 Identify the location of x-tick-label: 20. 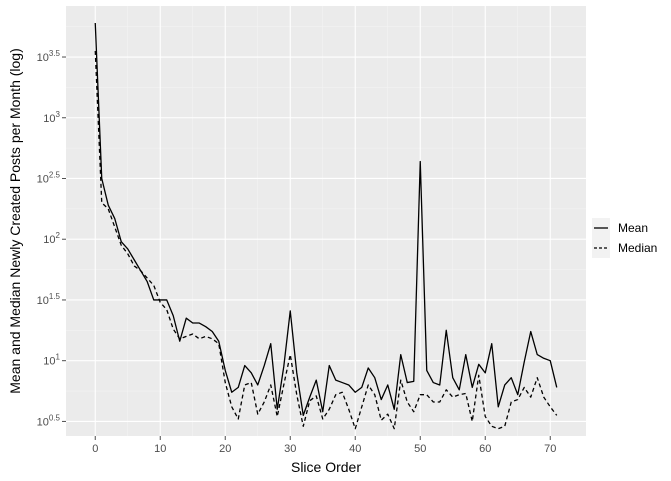
(225, 449).